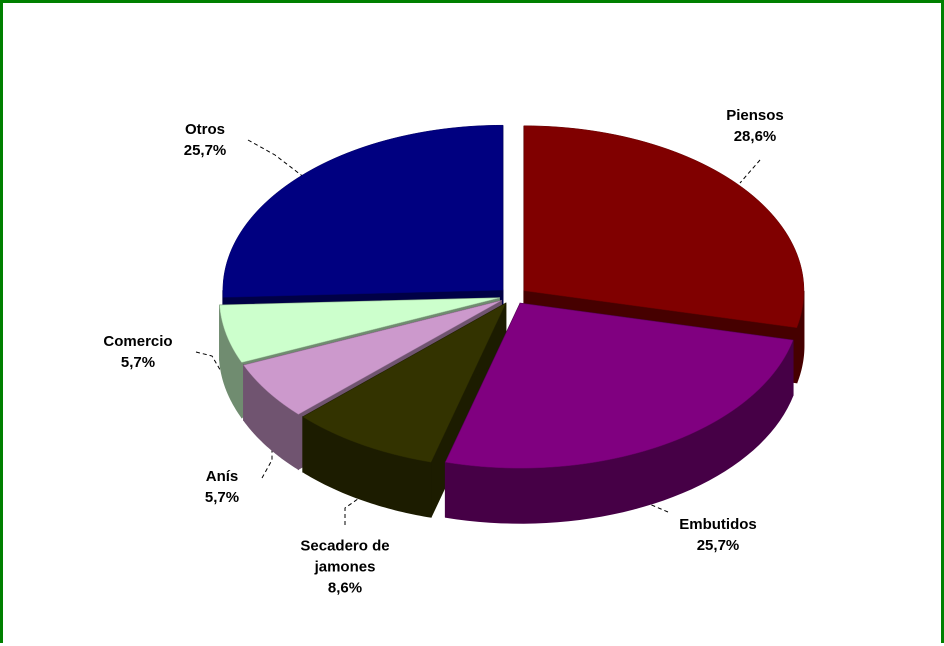  Describe the element at coordinates (205, 129) in the screenshot. I see `category-label: Otros` at that location.